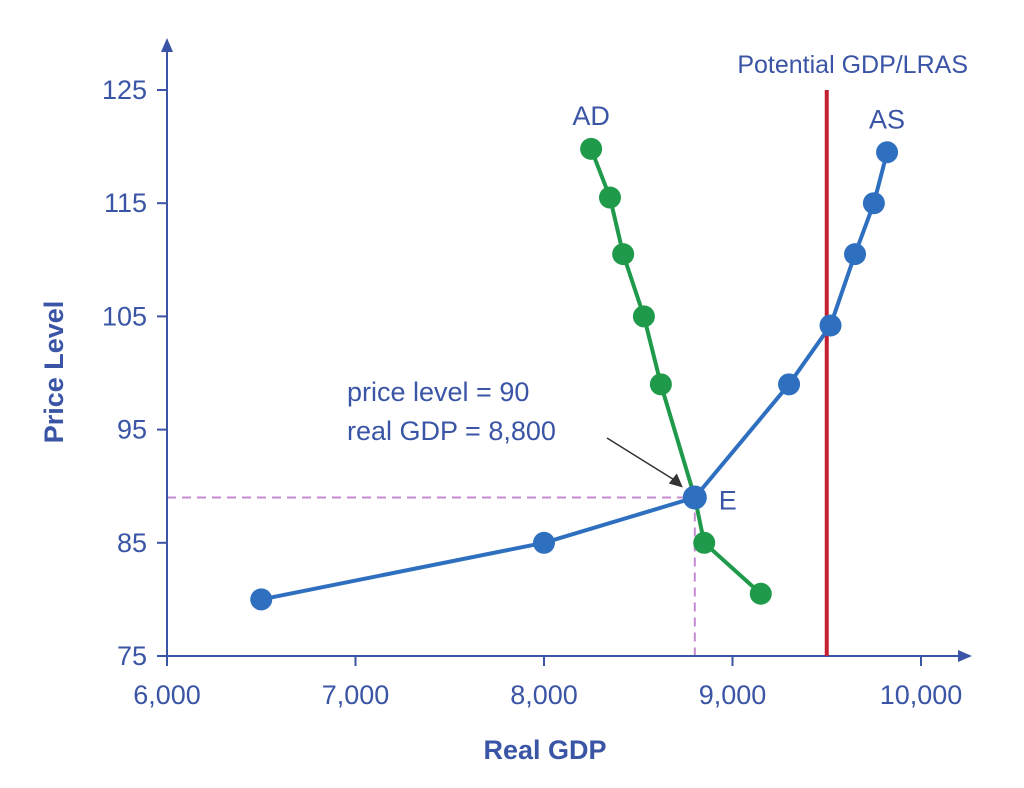 Image resolution: width=1024 pixels, height=788 pixels. I want to click on lras-label: Potential GDP/LRAS, so click(852, 65).